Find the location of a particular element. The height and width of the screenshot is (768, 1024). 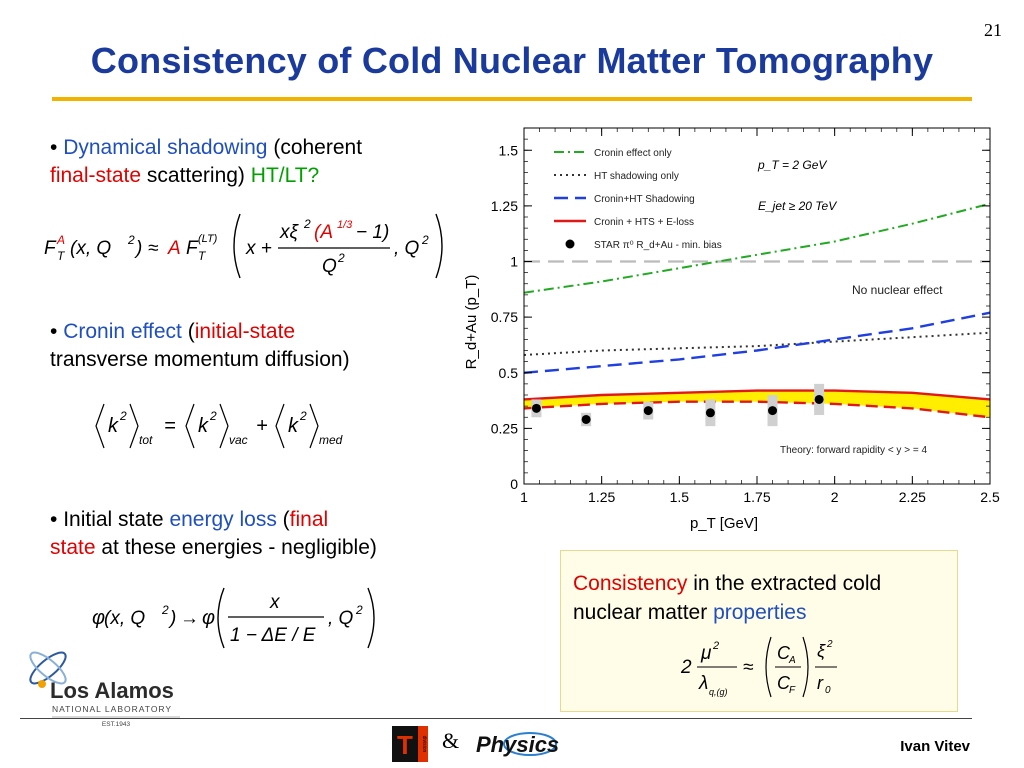

x-tick-label: 1.5 is located at coordinates (680, 497).